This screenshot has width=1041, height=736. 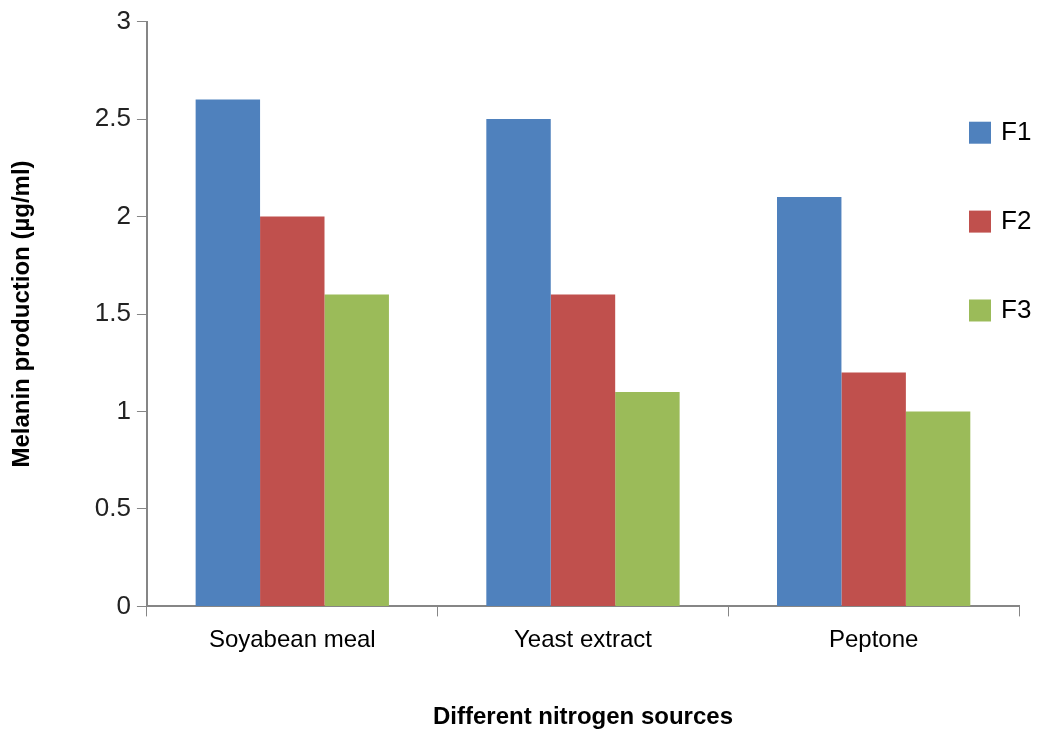 I want to click on y-axis-title: Melanin production (µg/ml), so click(x=21, y=314).